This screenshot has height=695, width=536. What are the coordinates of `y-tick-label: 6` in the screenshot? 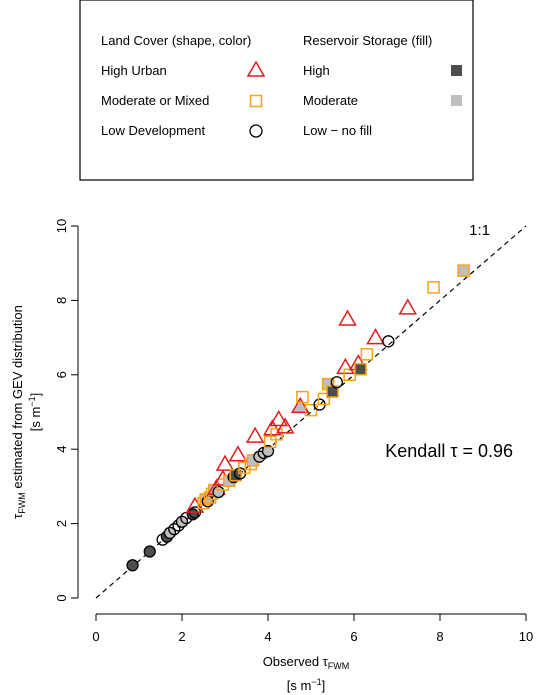 It's located at (61, 374).